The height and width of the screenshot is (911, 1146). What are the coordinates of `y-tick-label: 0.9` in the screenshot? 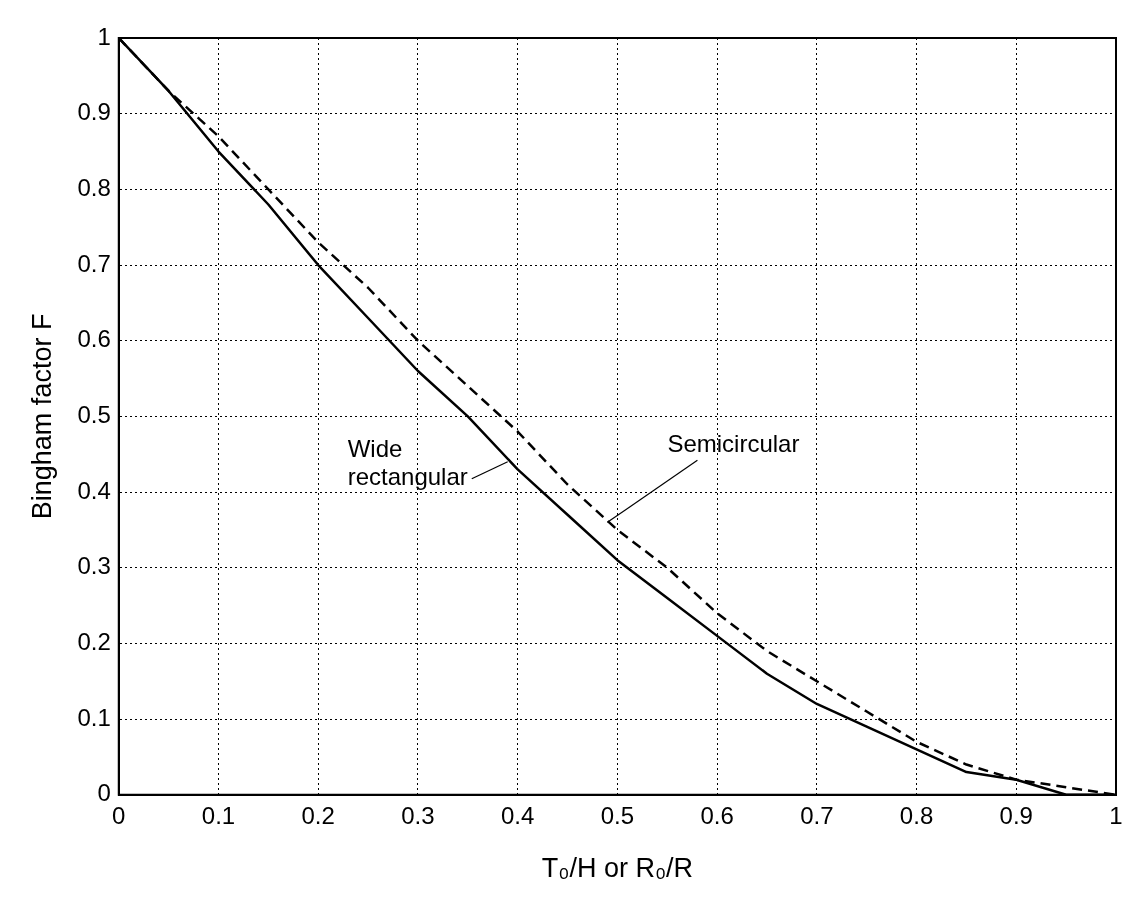 It's located at (94, 112).